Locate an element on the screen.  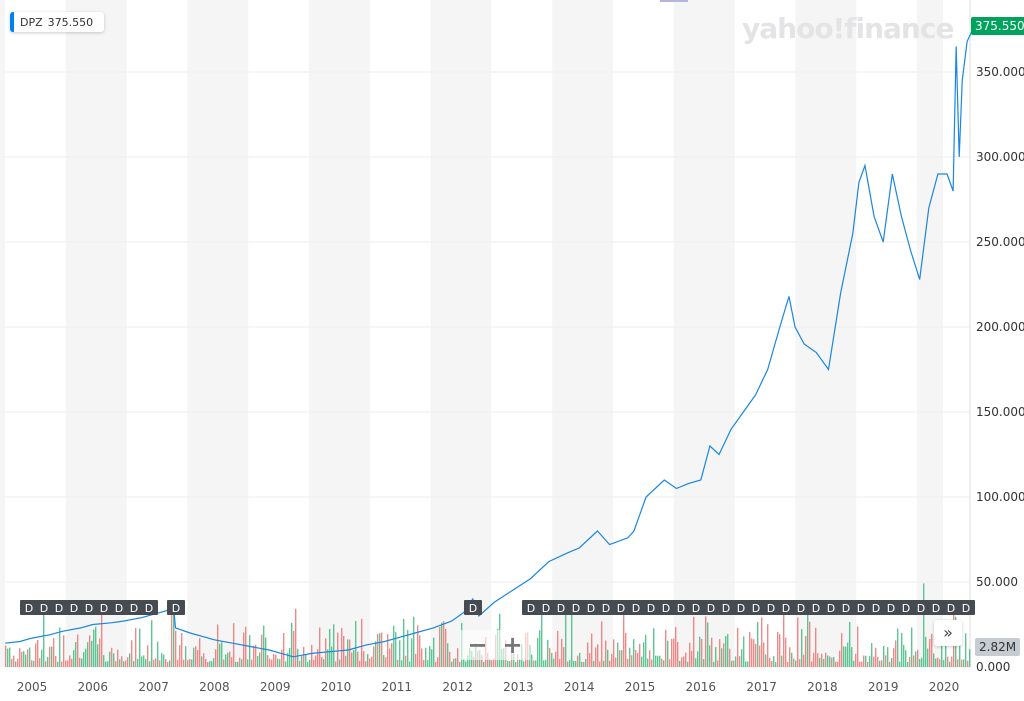
series-color-swatch is located at coordinates (12, 22).